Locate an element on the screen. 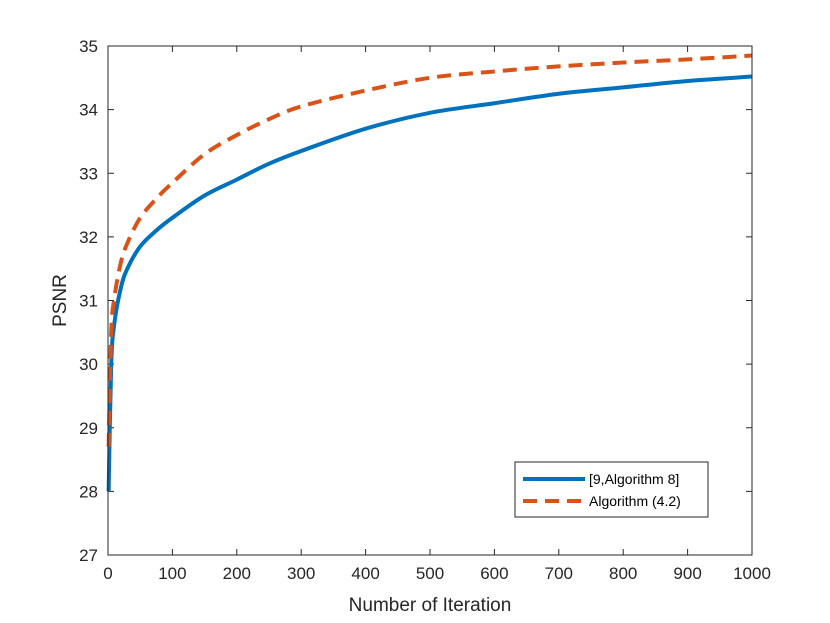 Image resolution: width=830 pixels, height=623 pixels. x-tick-label: 1000 is located at coordinates (752, 573).